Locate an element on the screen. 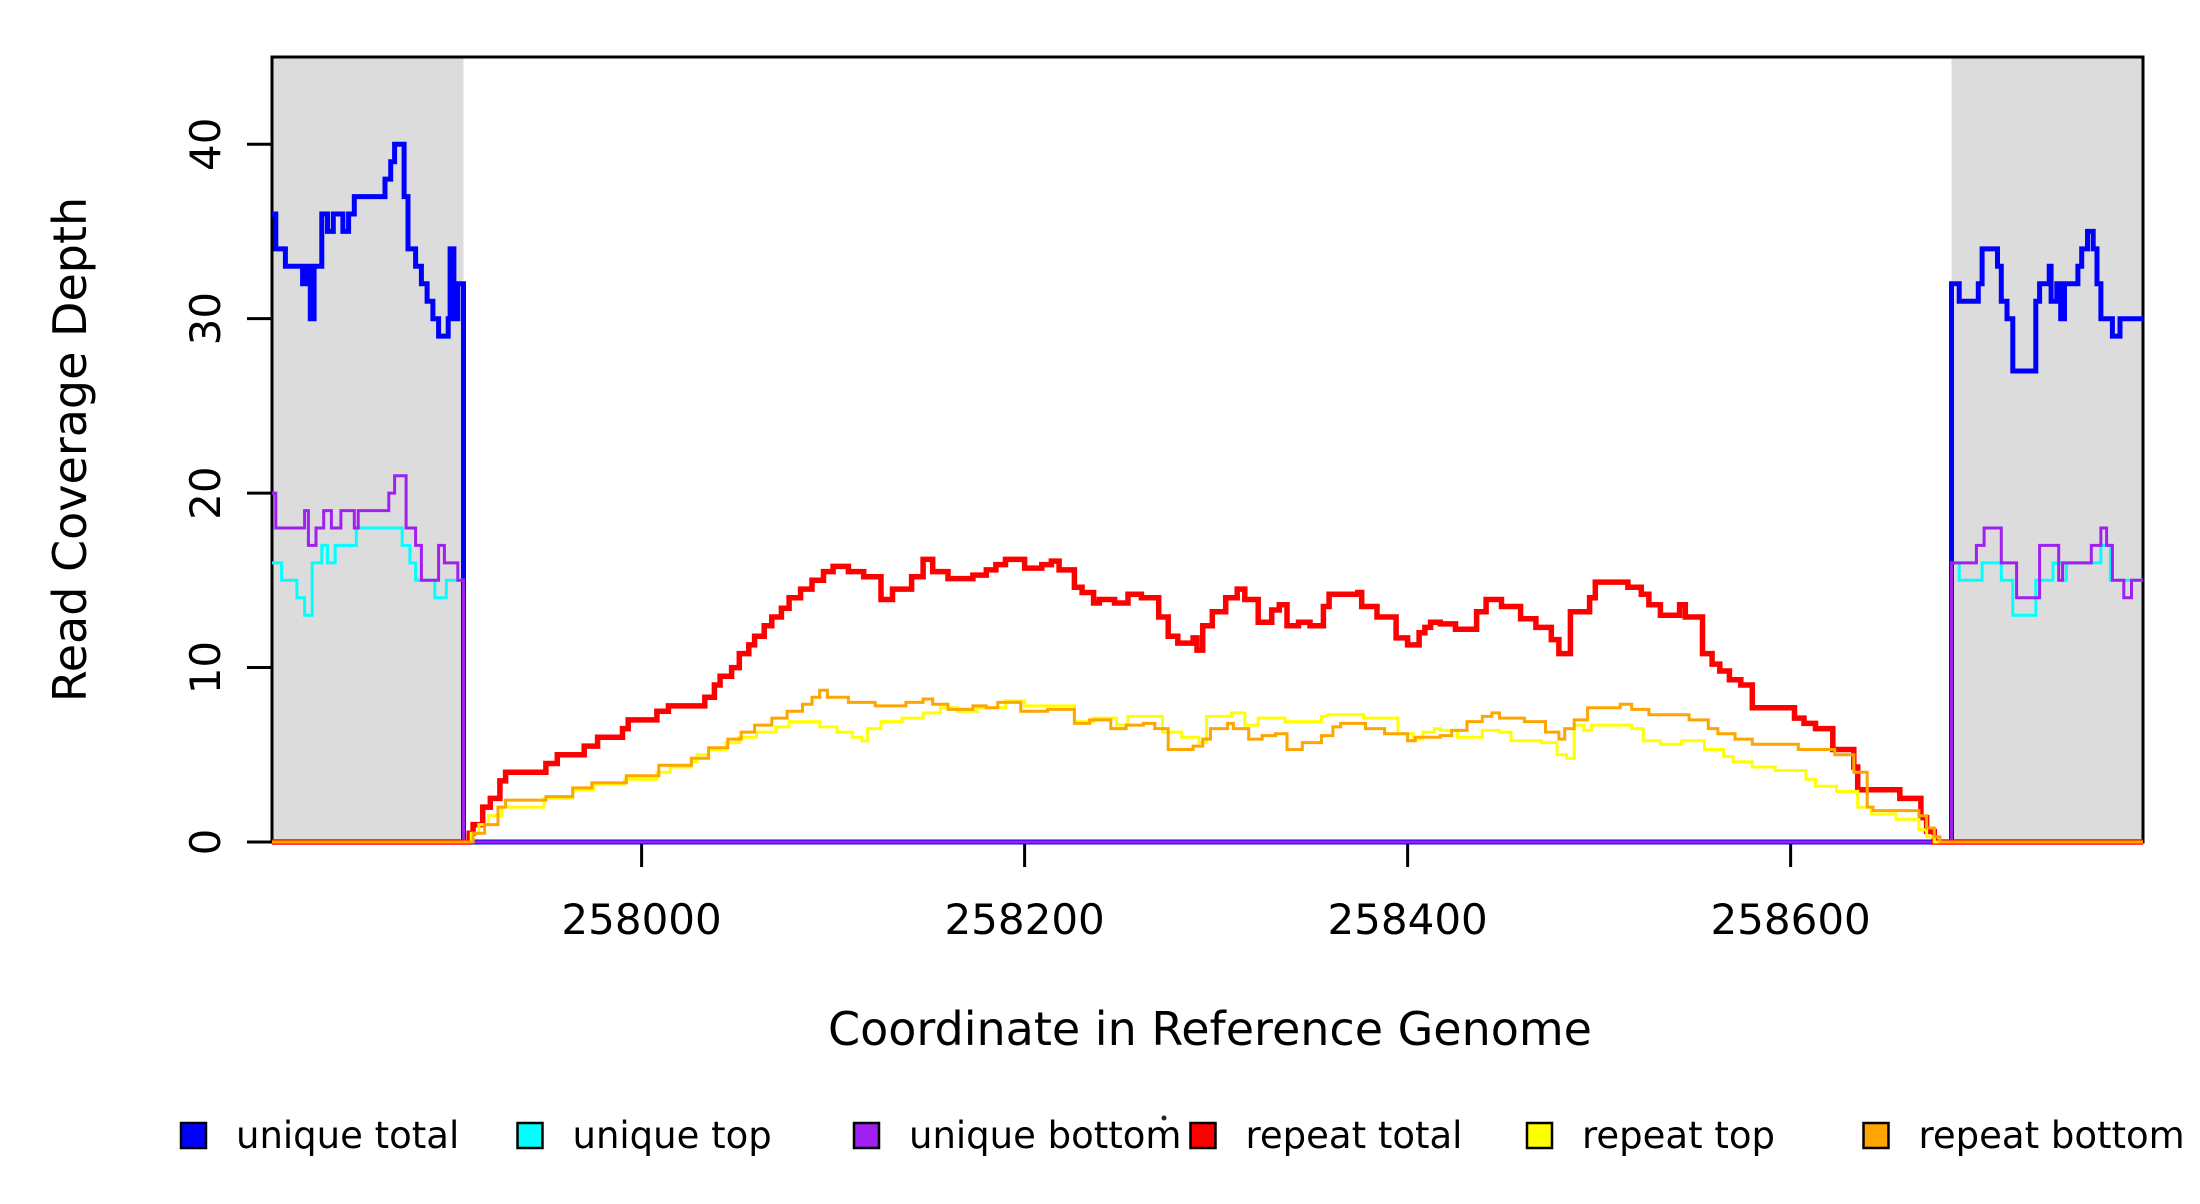 This screenshot has width=2200, height=1204. legend-item-unique-bottom: unique bottom is located at coordinates (1016, 1135).